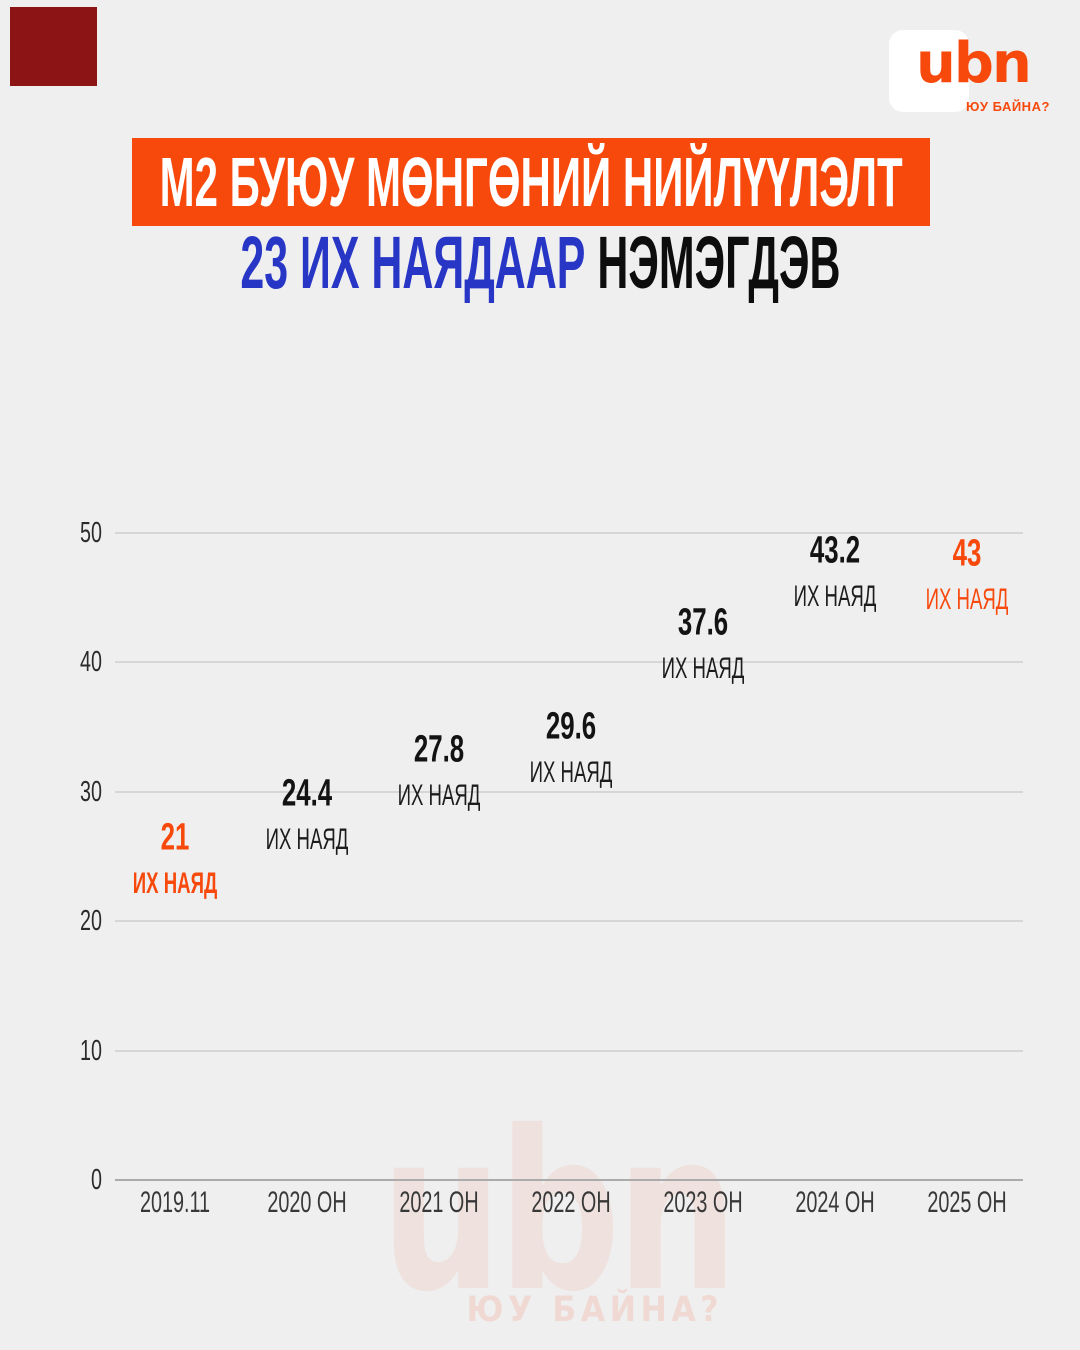 The height and width of the screenshot is (1350, 1080). I want to click on y-tick-label-20: 20, so click(91, 921).